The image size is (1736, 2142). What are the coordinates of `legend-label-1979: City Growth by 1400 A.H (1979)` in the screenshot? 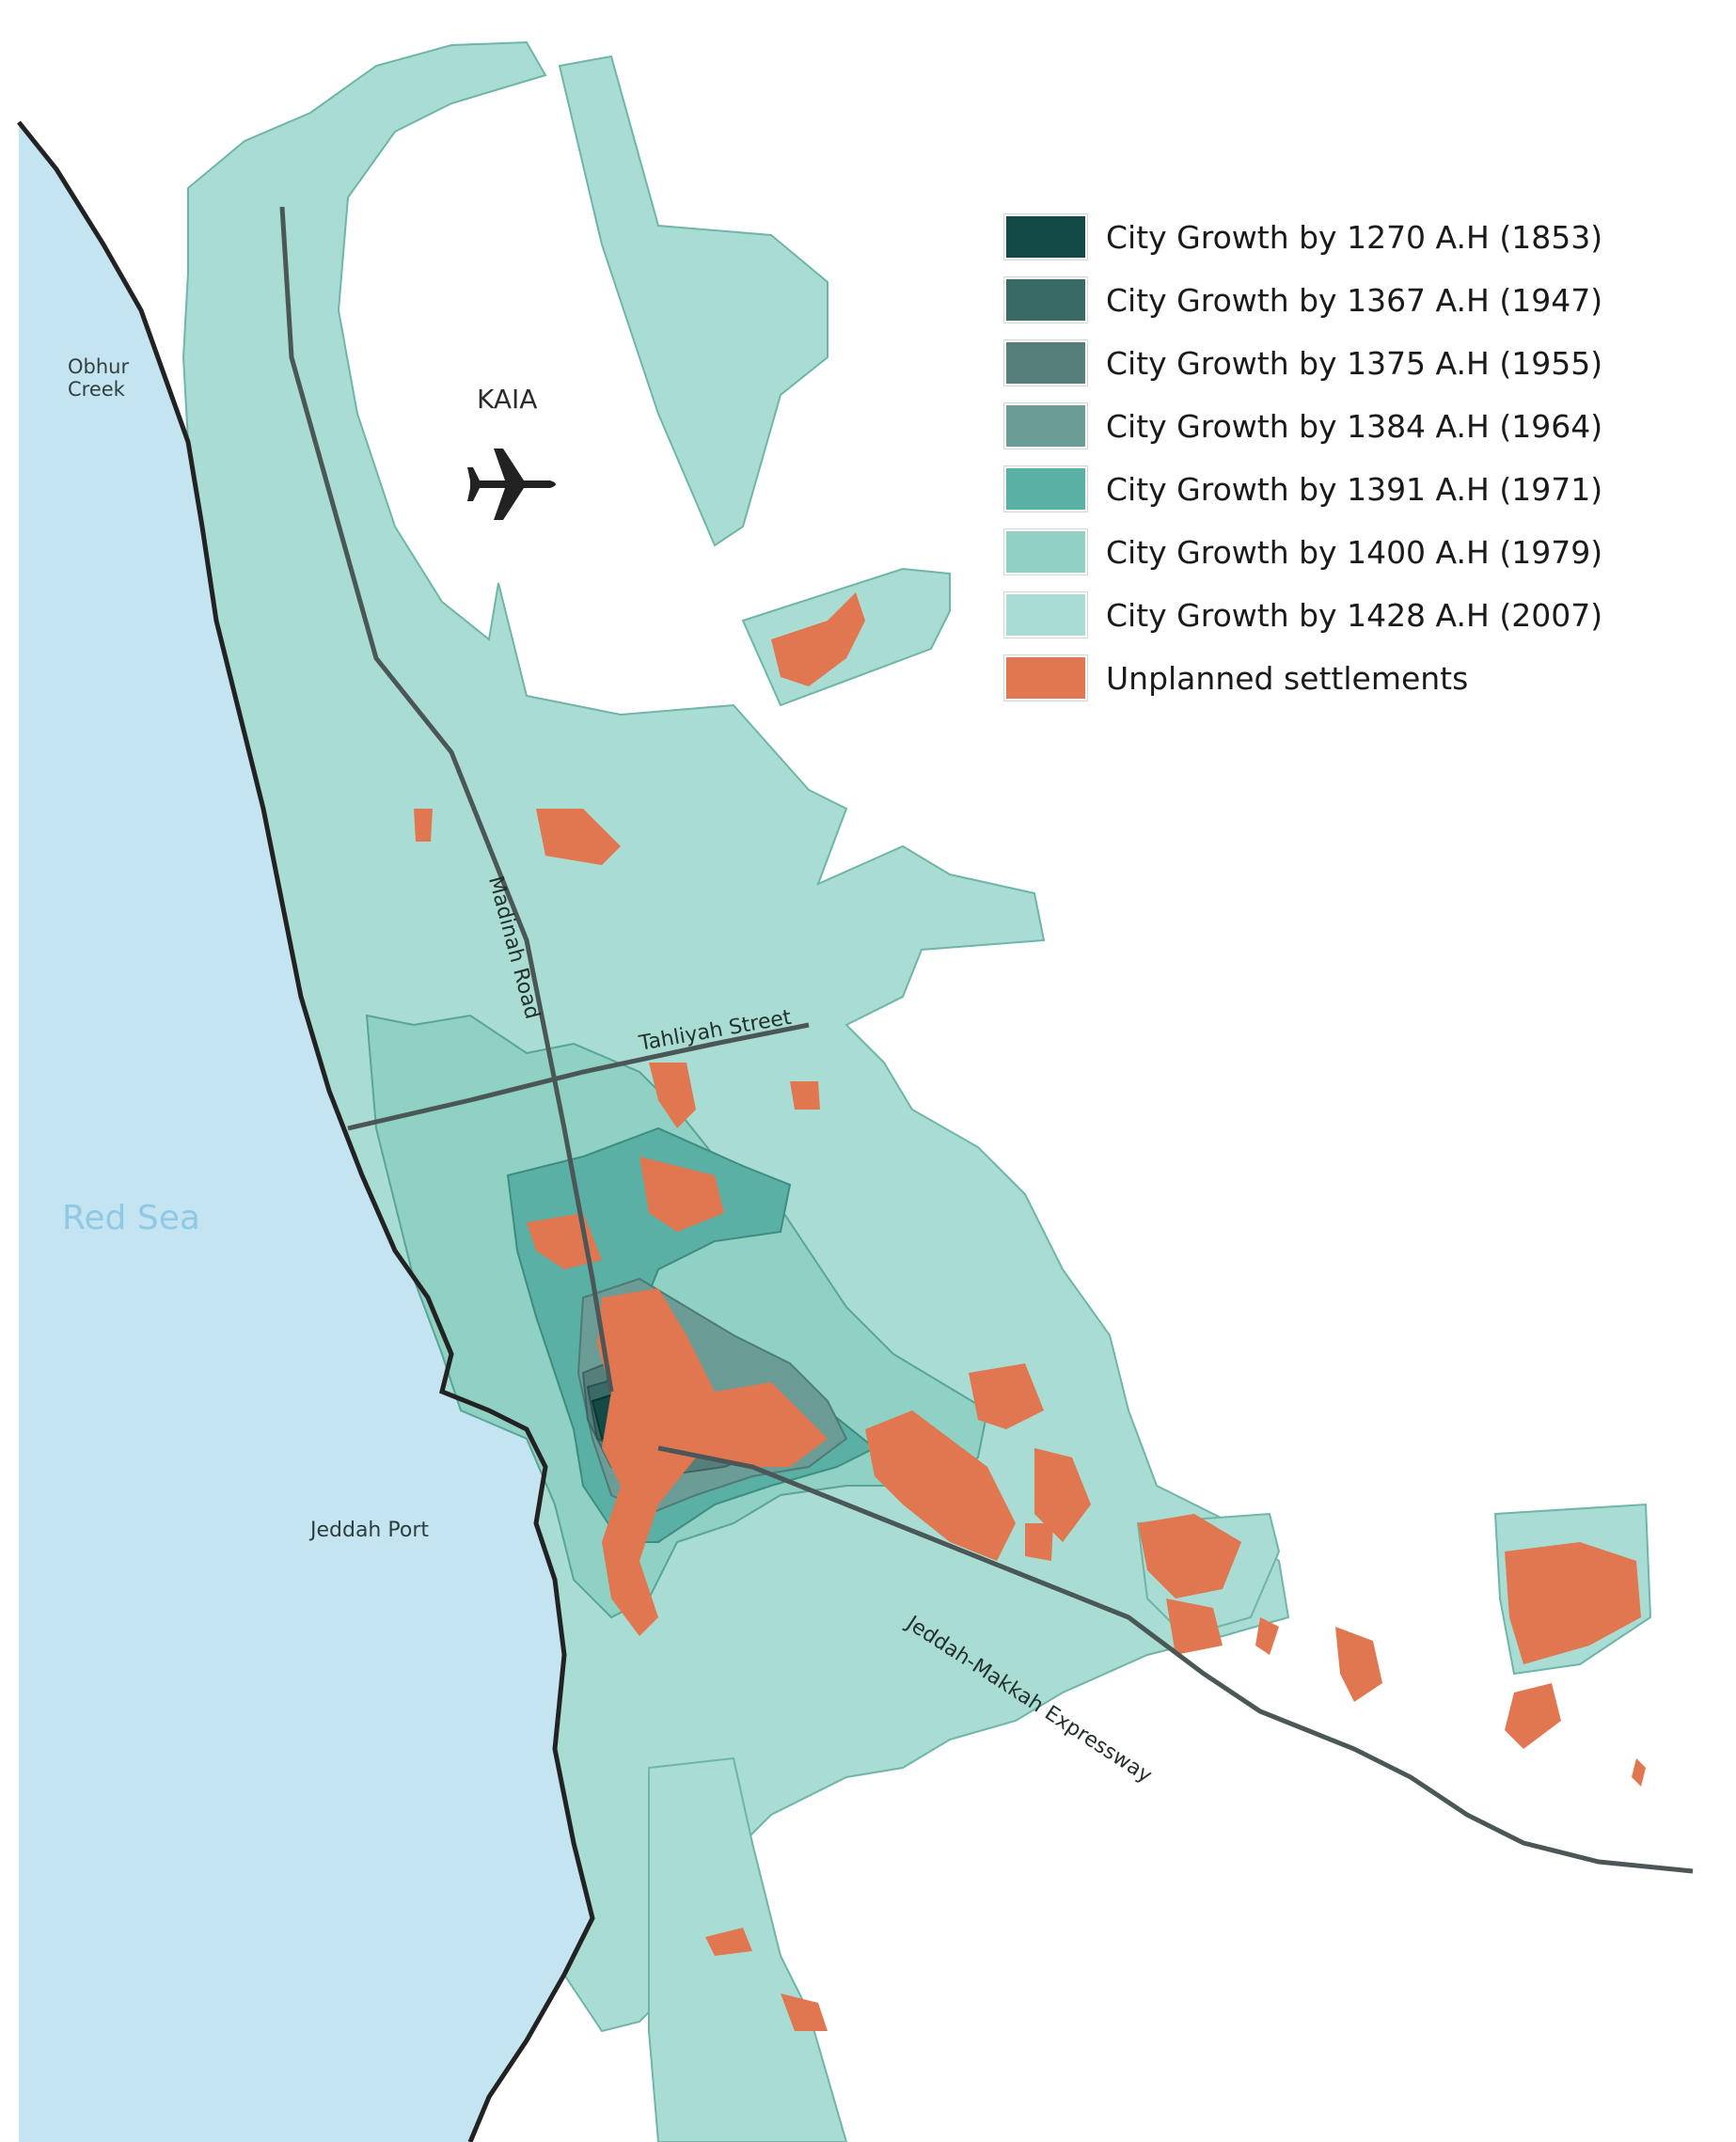 It's located at (1355, 552).